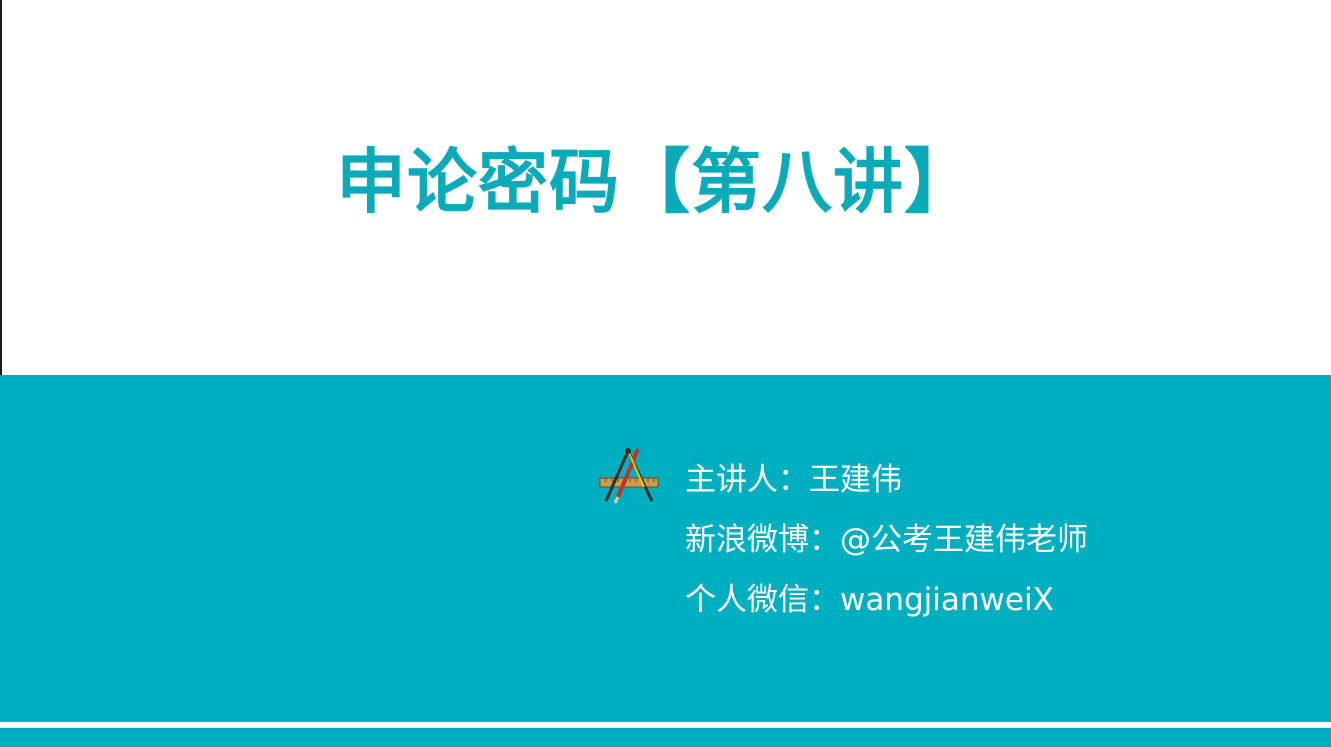  I want to click on slide-left-border, so click(1, 187).